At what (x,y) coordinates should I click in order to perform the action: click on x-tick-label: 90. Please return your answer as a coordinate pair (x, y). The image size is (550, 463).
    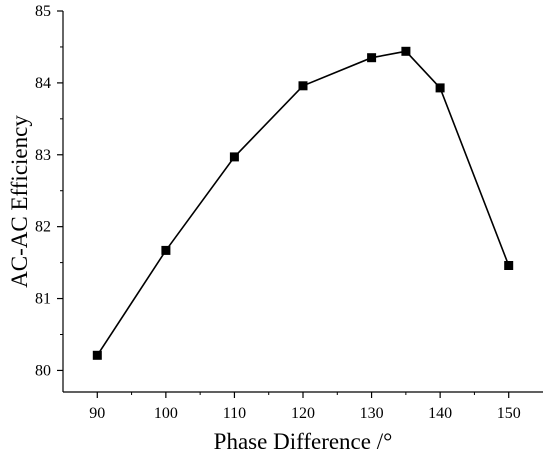
    Looking at the image, I should click on (97, 413).